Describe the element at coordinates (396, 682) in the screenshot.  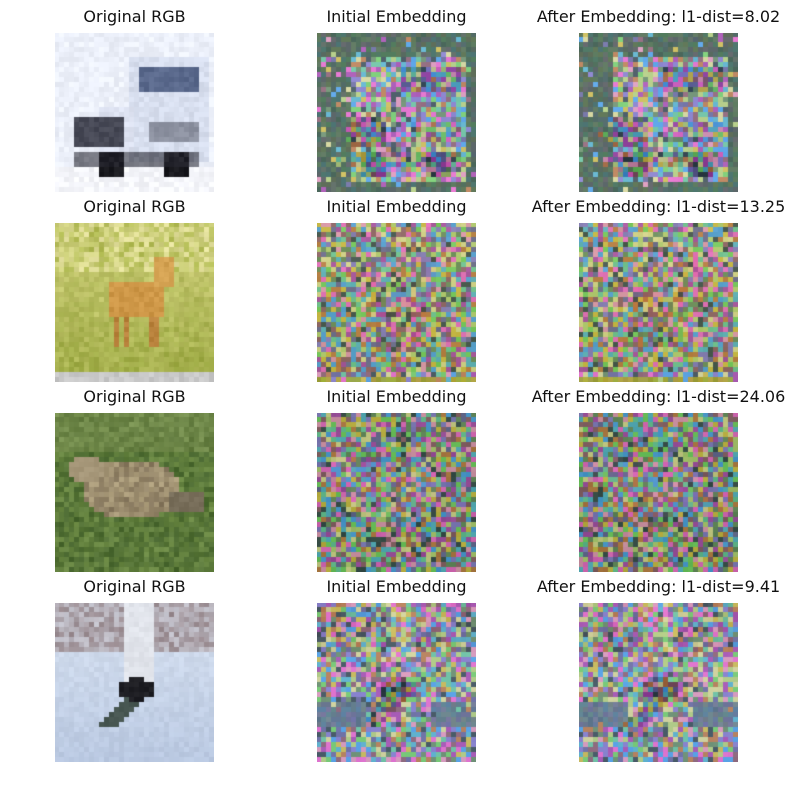
I see `initial-embedding-image-airplane-on-snow` at that location.